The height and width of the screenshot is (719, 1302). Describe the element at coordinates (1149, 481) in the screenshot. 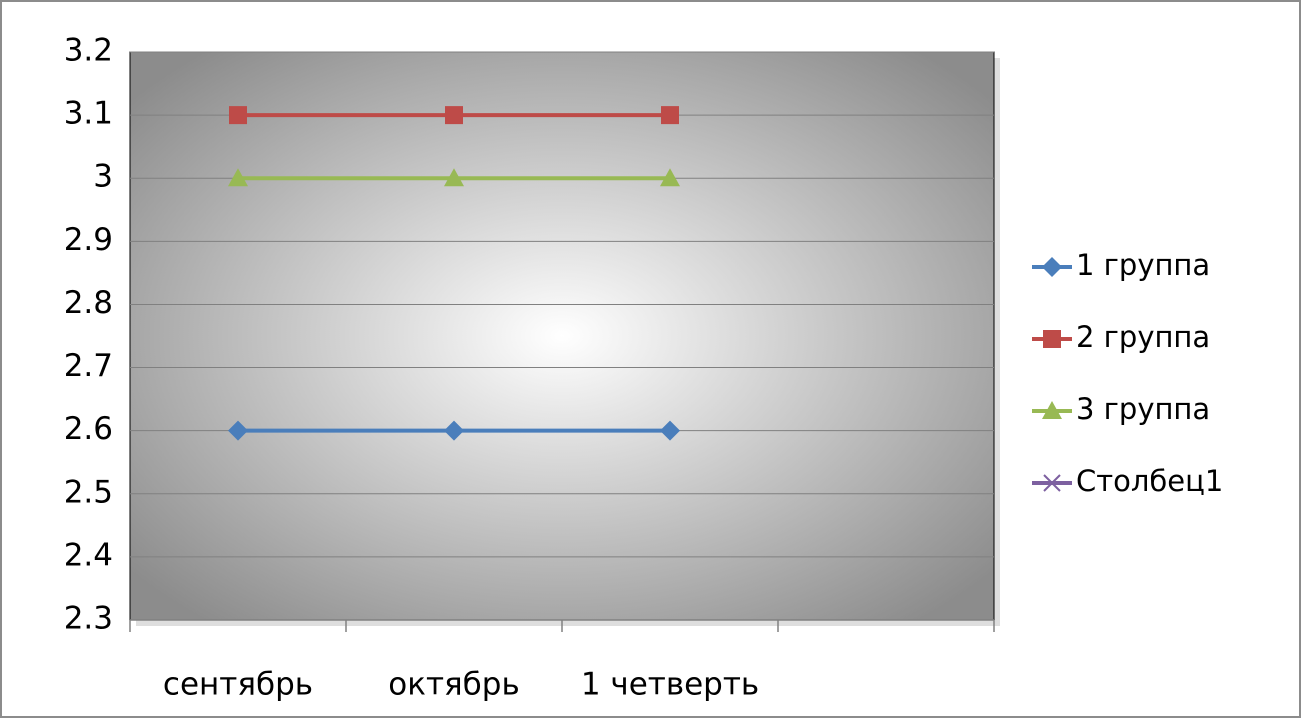

I see `legend-label: Столбец1` at that location.